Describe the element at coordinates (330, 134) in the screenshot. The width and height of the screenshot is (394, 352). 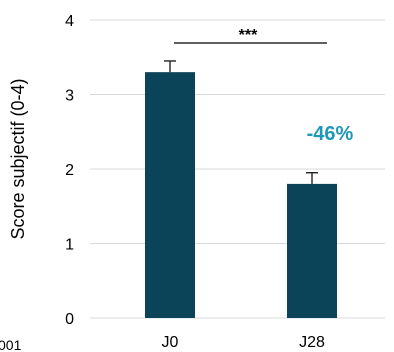
I see `change-label: -46%` at that location.